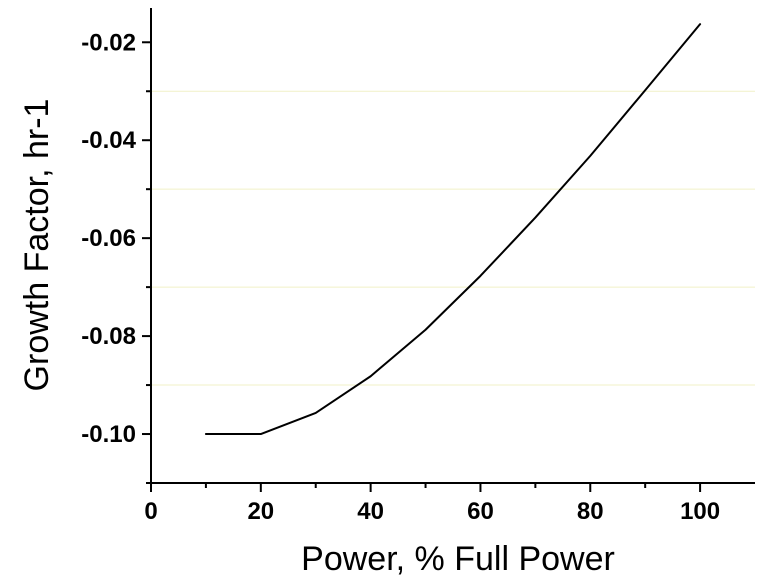 This screenshot has height=580, width=759. What do you see at coordinates (108, 336) in the screenshot?
I see `y-tick-label: -0.08` at bounding box center [108, 336].